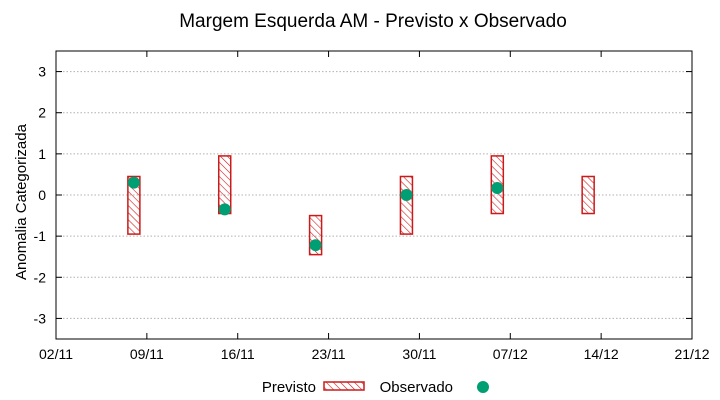 This screenshot has height=400, width=720. Describe the element at coordinates (375, 387) in the screenshot. I see `legend: Previsto Observado` at that location.